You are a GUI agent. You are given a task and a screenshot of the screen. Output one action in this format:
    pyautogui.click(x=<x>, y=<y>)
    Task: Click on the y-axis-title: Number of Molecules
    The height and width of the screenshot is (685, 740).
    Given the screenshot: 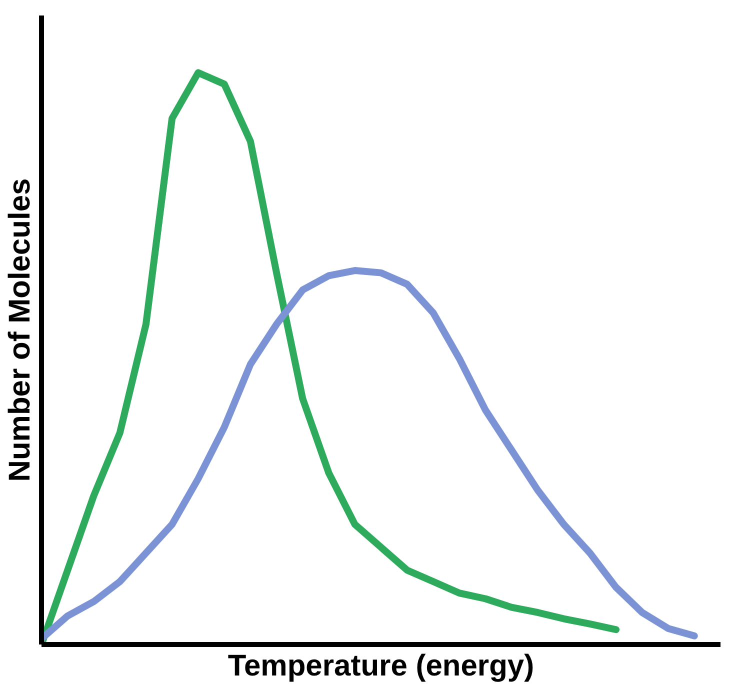 What is the action you would take?
    pyautogui.click(x=20, y=330)
    